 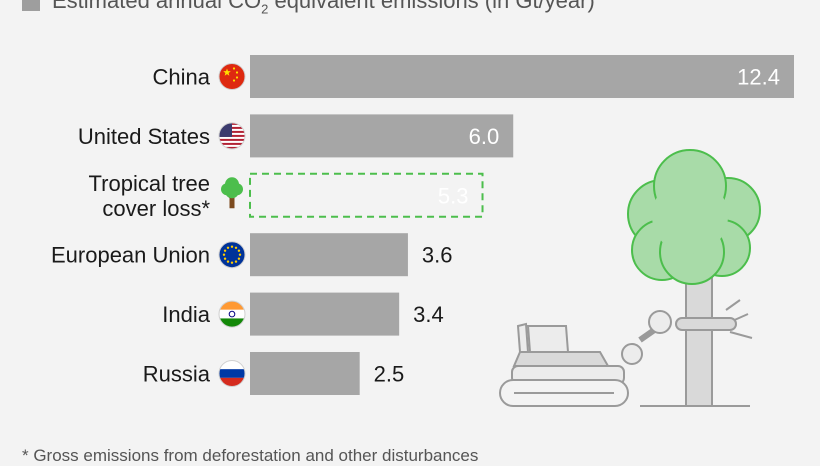 I want to click on eu-flag-icon, so click(x=232, y=255).